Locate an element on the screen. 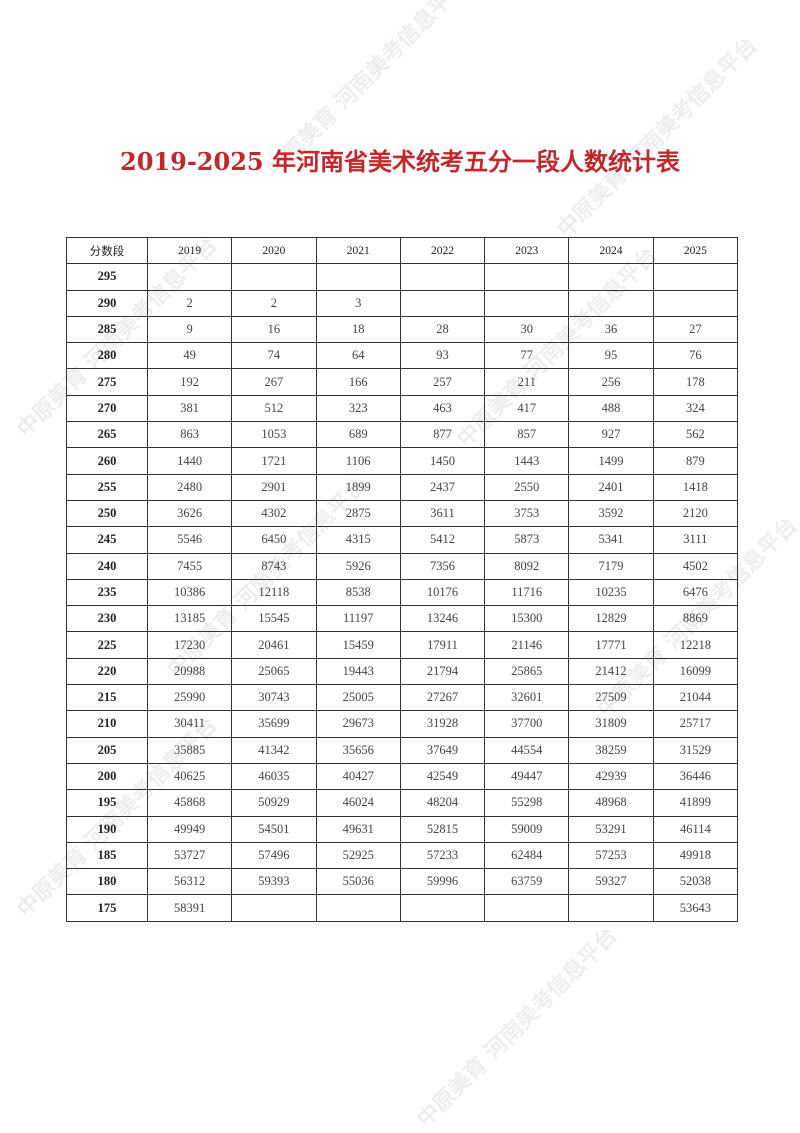 The image size is (800, 1133). count-cell: 3 is located at coordinates (358, 303).